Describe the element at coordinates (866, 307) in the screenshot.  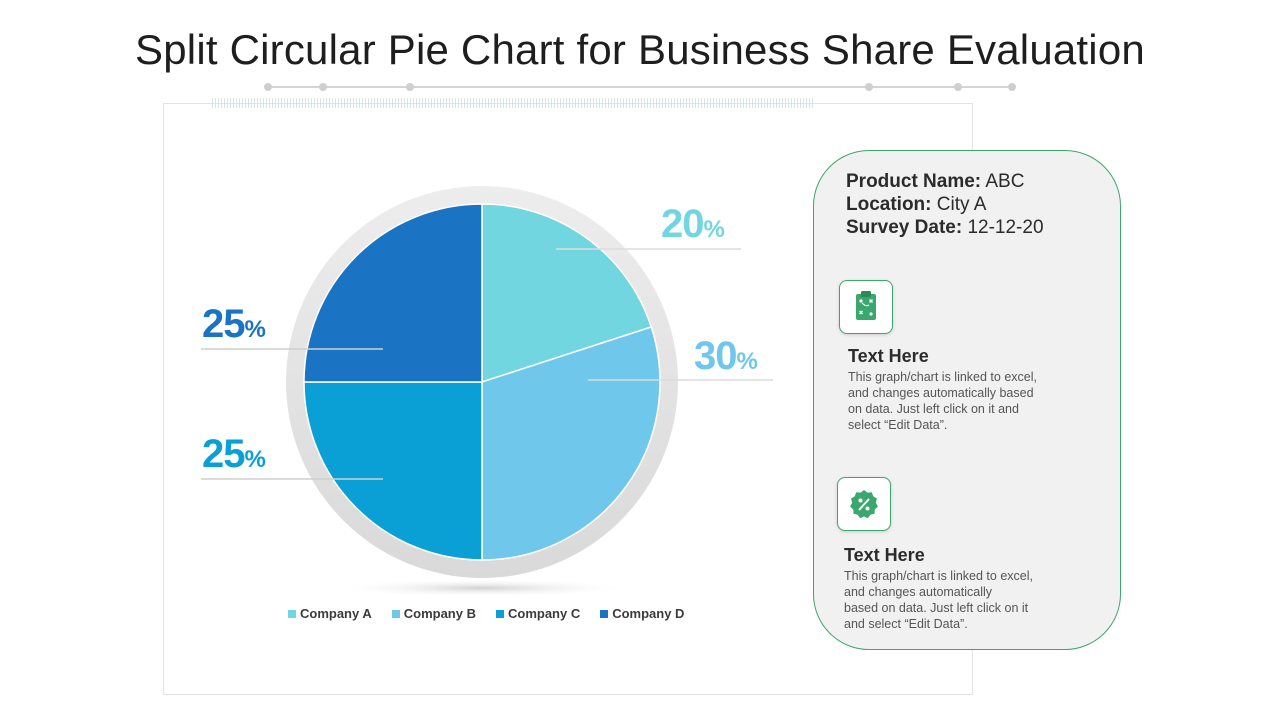
I see `clipboard-strategy-icon` at that location.